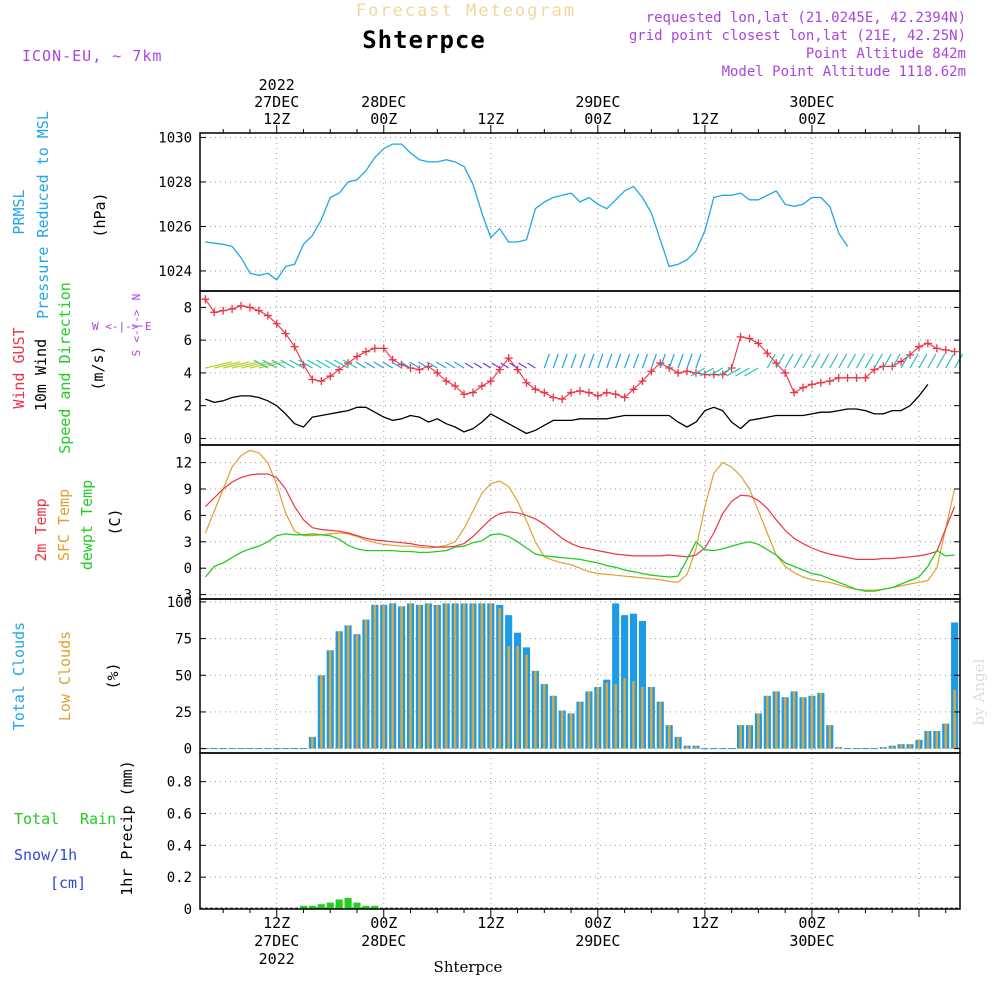 This screenshot has width=1000, height=1000. I want to click on y-tick-label: 4, so click(188, 374).